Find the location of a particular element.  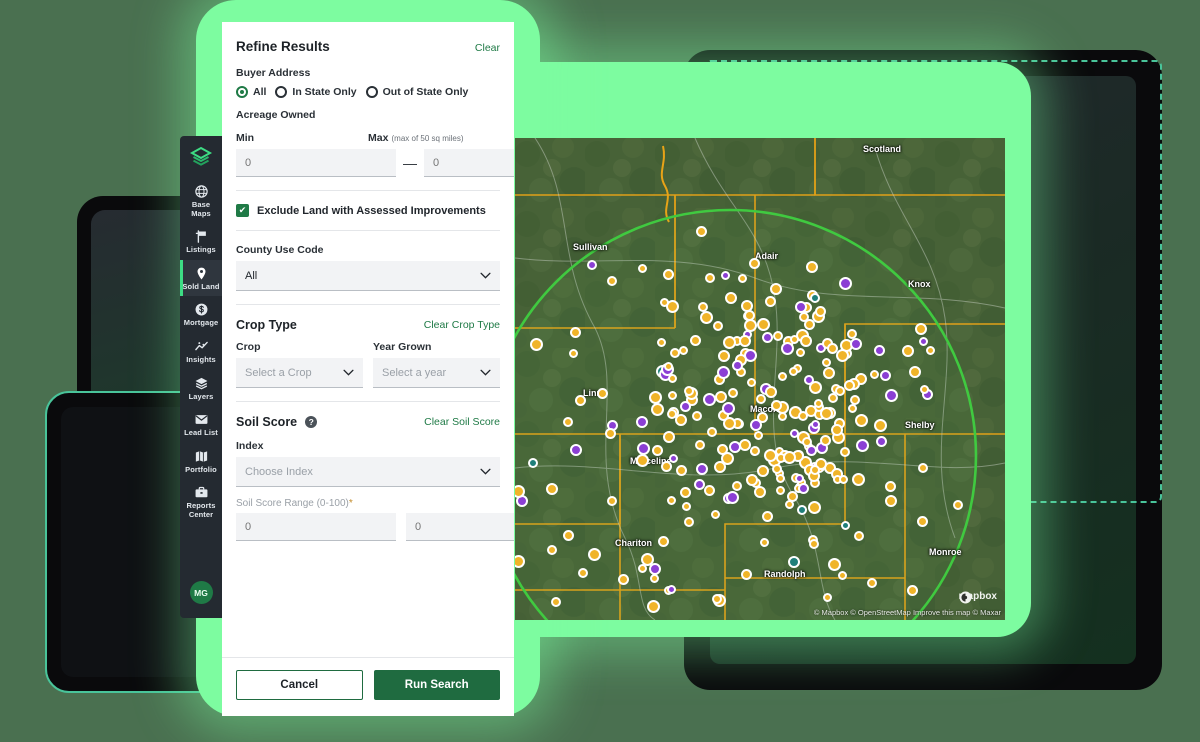

run-search-button: Run Search is located at coordinates (436, 685).